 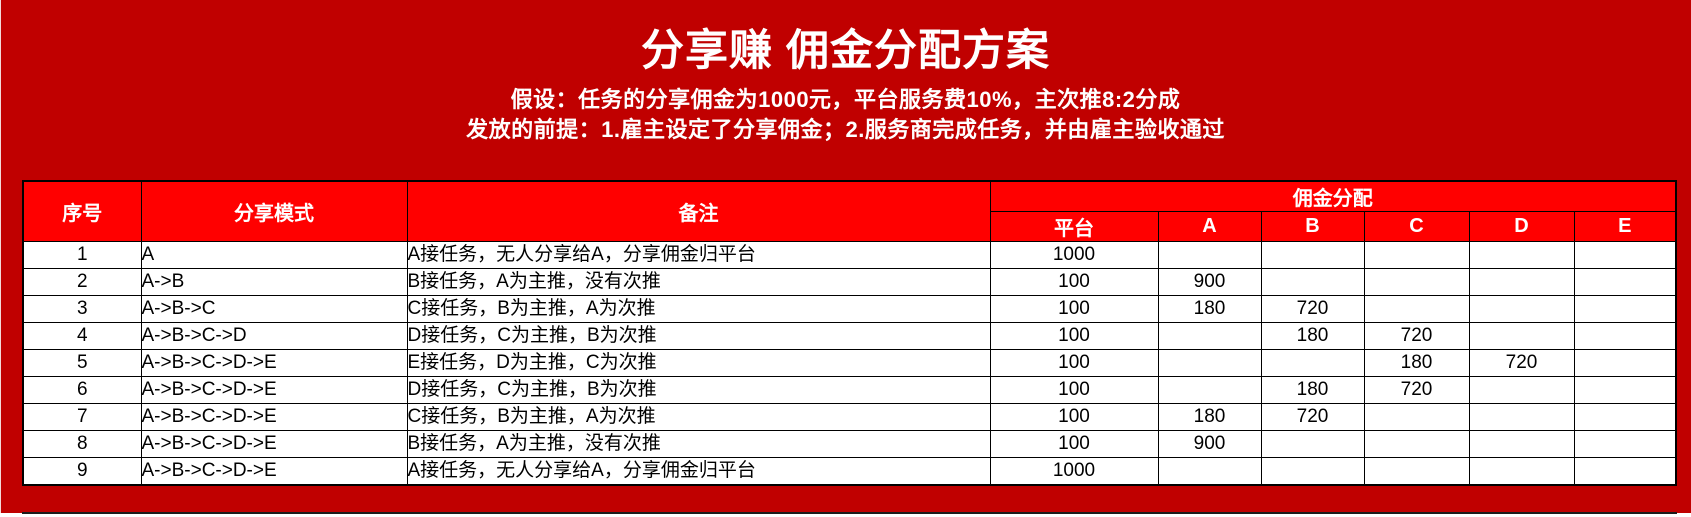 I want to click on remark-cell: E接任务，D为主推，C为次推, so click(x=698, y=363).